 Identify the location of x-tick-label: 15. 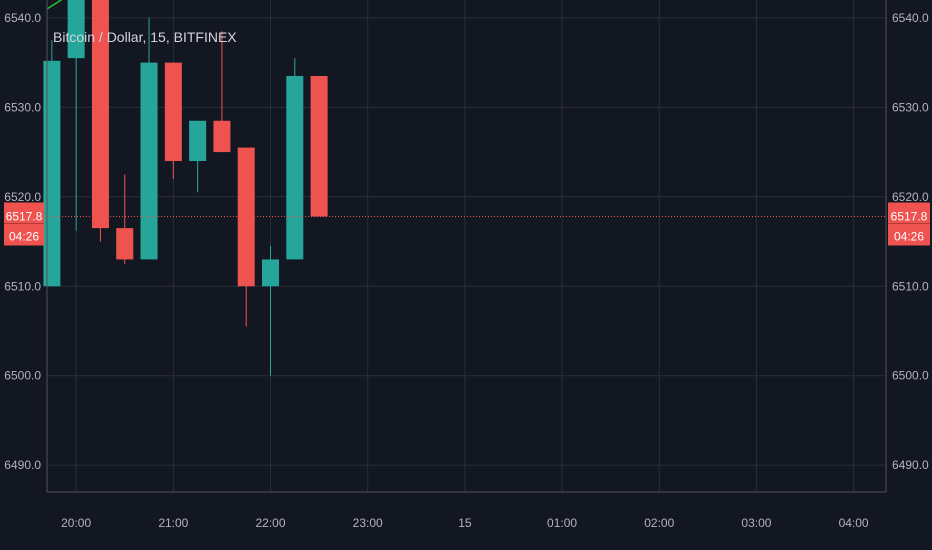
(465, 523).